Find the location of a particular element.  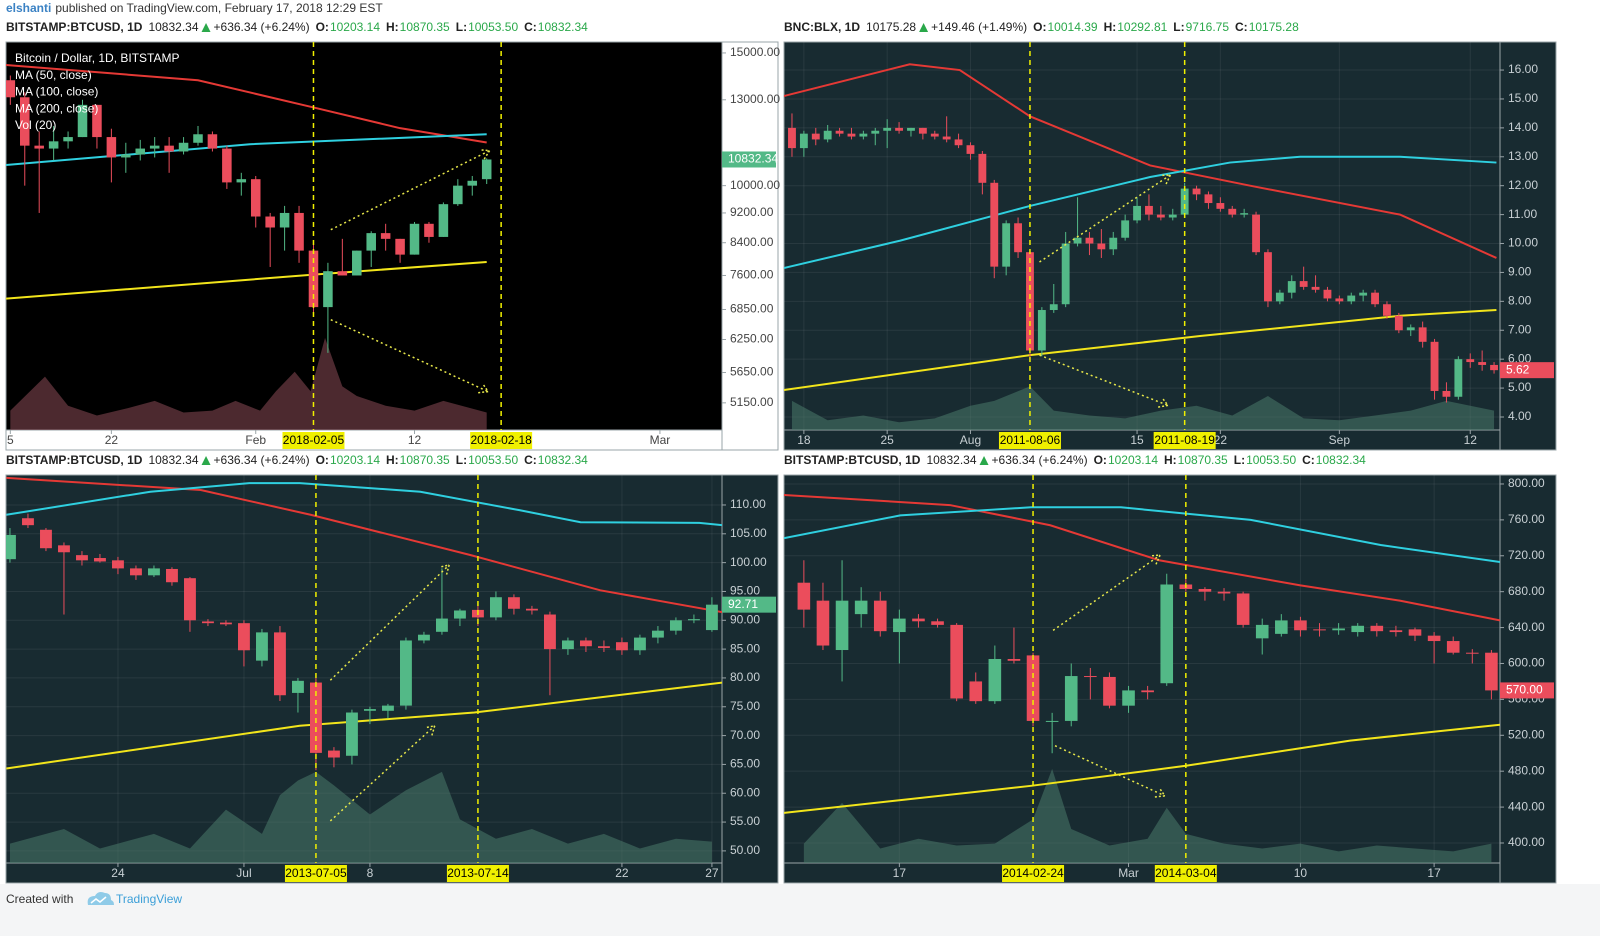

ohlc-key: O: is located at coordinates (322, 460).